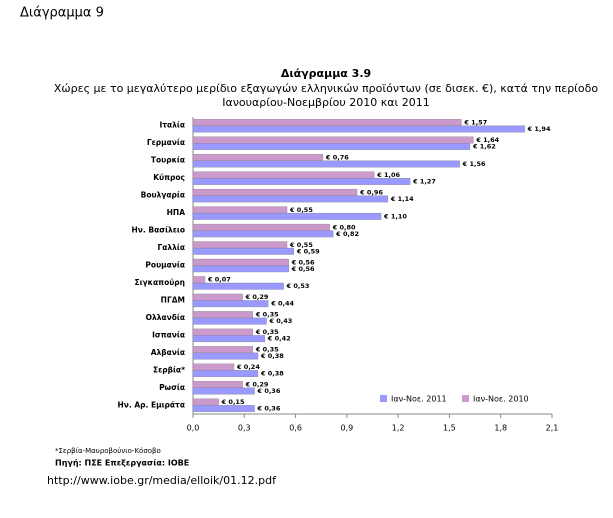  Describe the element at coordinates (169, 177) in the screenshot. I see `y-tick-label: Κύπρος` at that location.